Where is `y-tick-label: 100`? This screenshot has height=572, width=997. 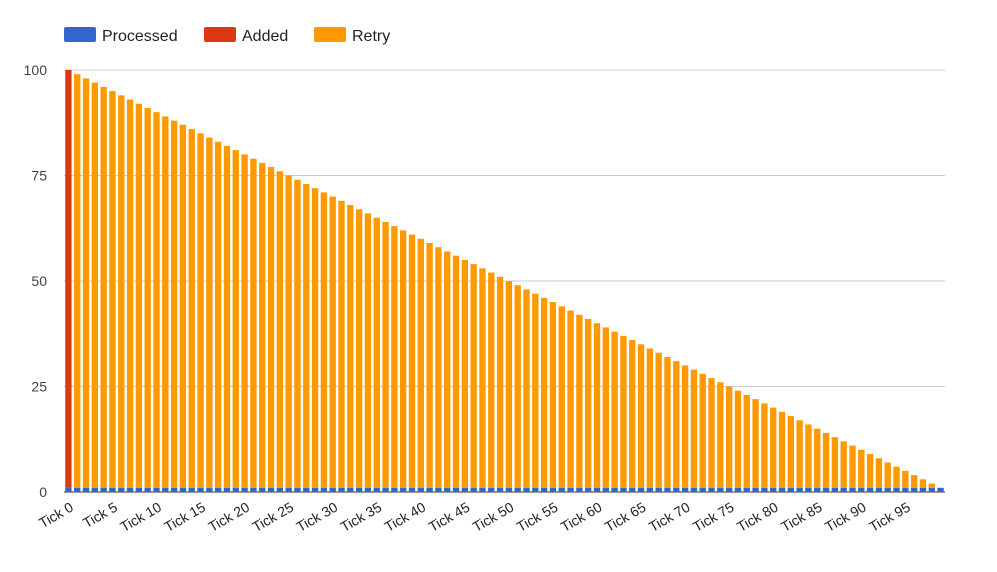 y-tick-label: 100 is located at coordinates (36, 70).